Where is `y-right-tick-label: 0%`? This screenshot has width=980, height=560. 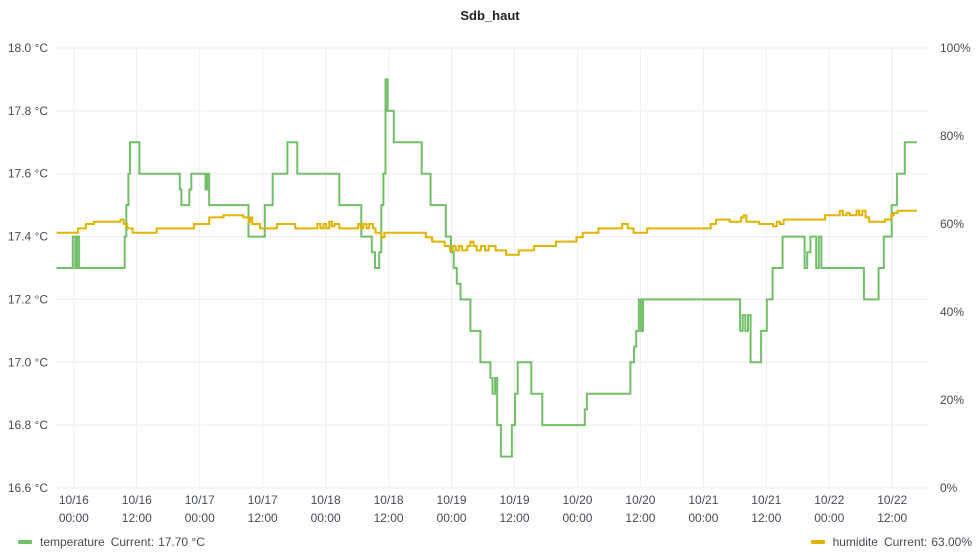 y-right-tick-label: 0% is located at coordinates (949, 488).